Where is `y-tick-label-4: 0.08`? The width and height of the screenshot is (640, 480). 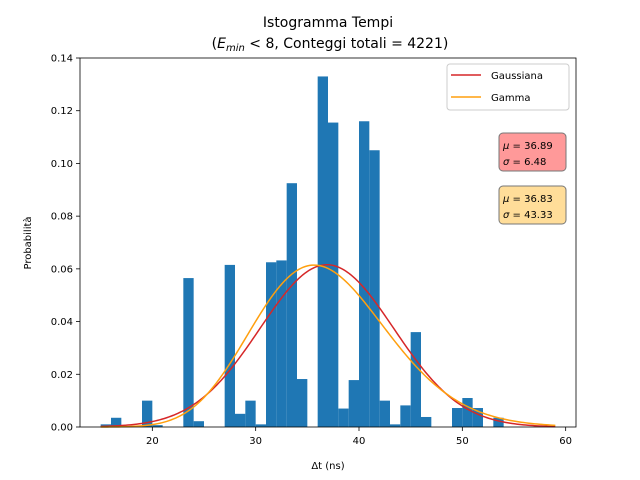 y-tick-label-4: 0.08 is located at coordinates (62, 217).